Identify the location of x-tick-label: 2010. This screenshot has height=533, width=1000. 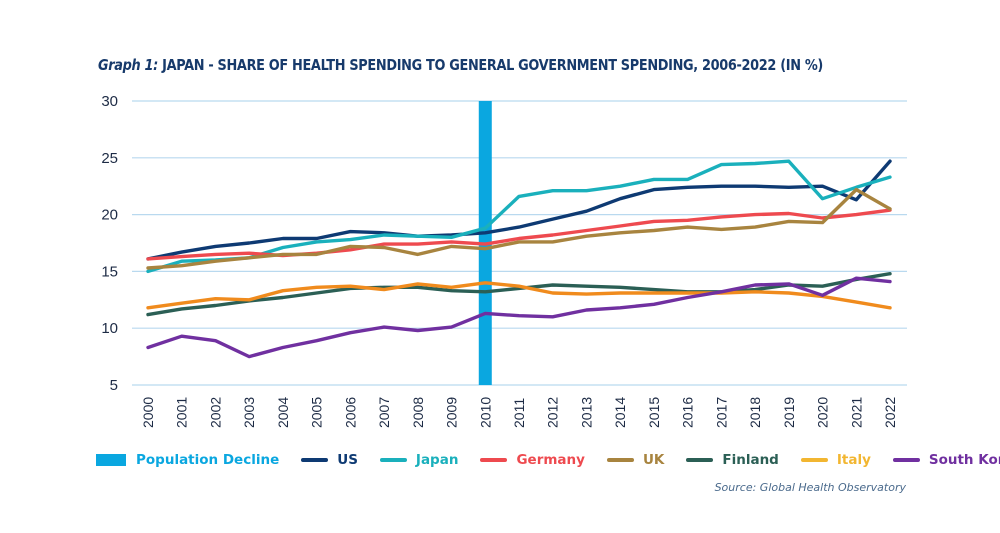
(485, 412).